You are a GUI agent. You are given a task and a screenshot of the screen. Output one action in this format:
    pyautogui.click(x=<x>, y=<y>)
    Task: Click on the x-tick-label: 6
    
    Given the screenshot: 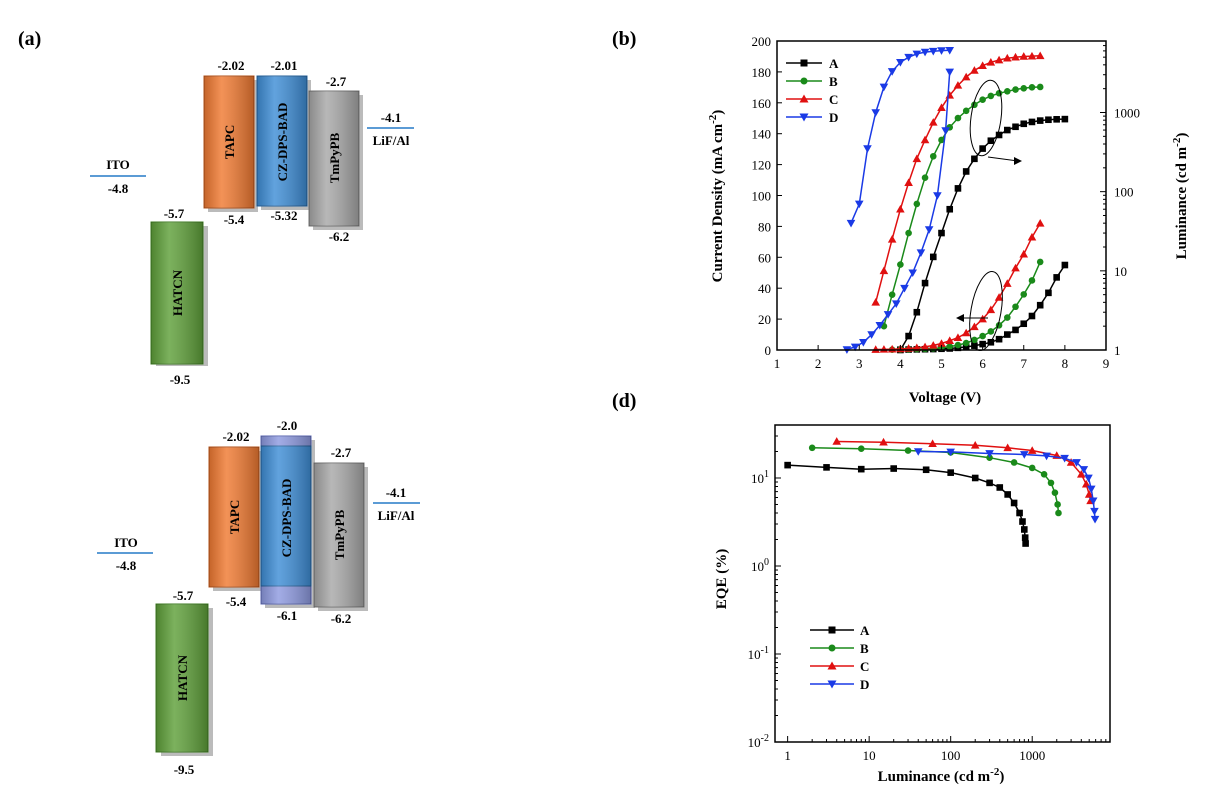 What is the action you would take?
    pyautogui.click(x=982, y=363)
    